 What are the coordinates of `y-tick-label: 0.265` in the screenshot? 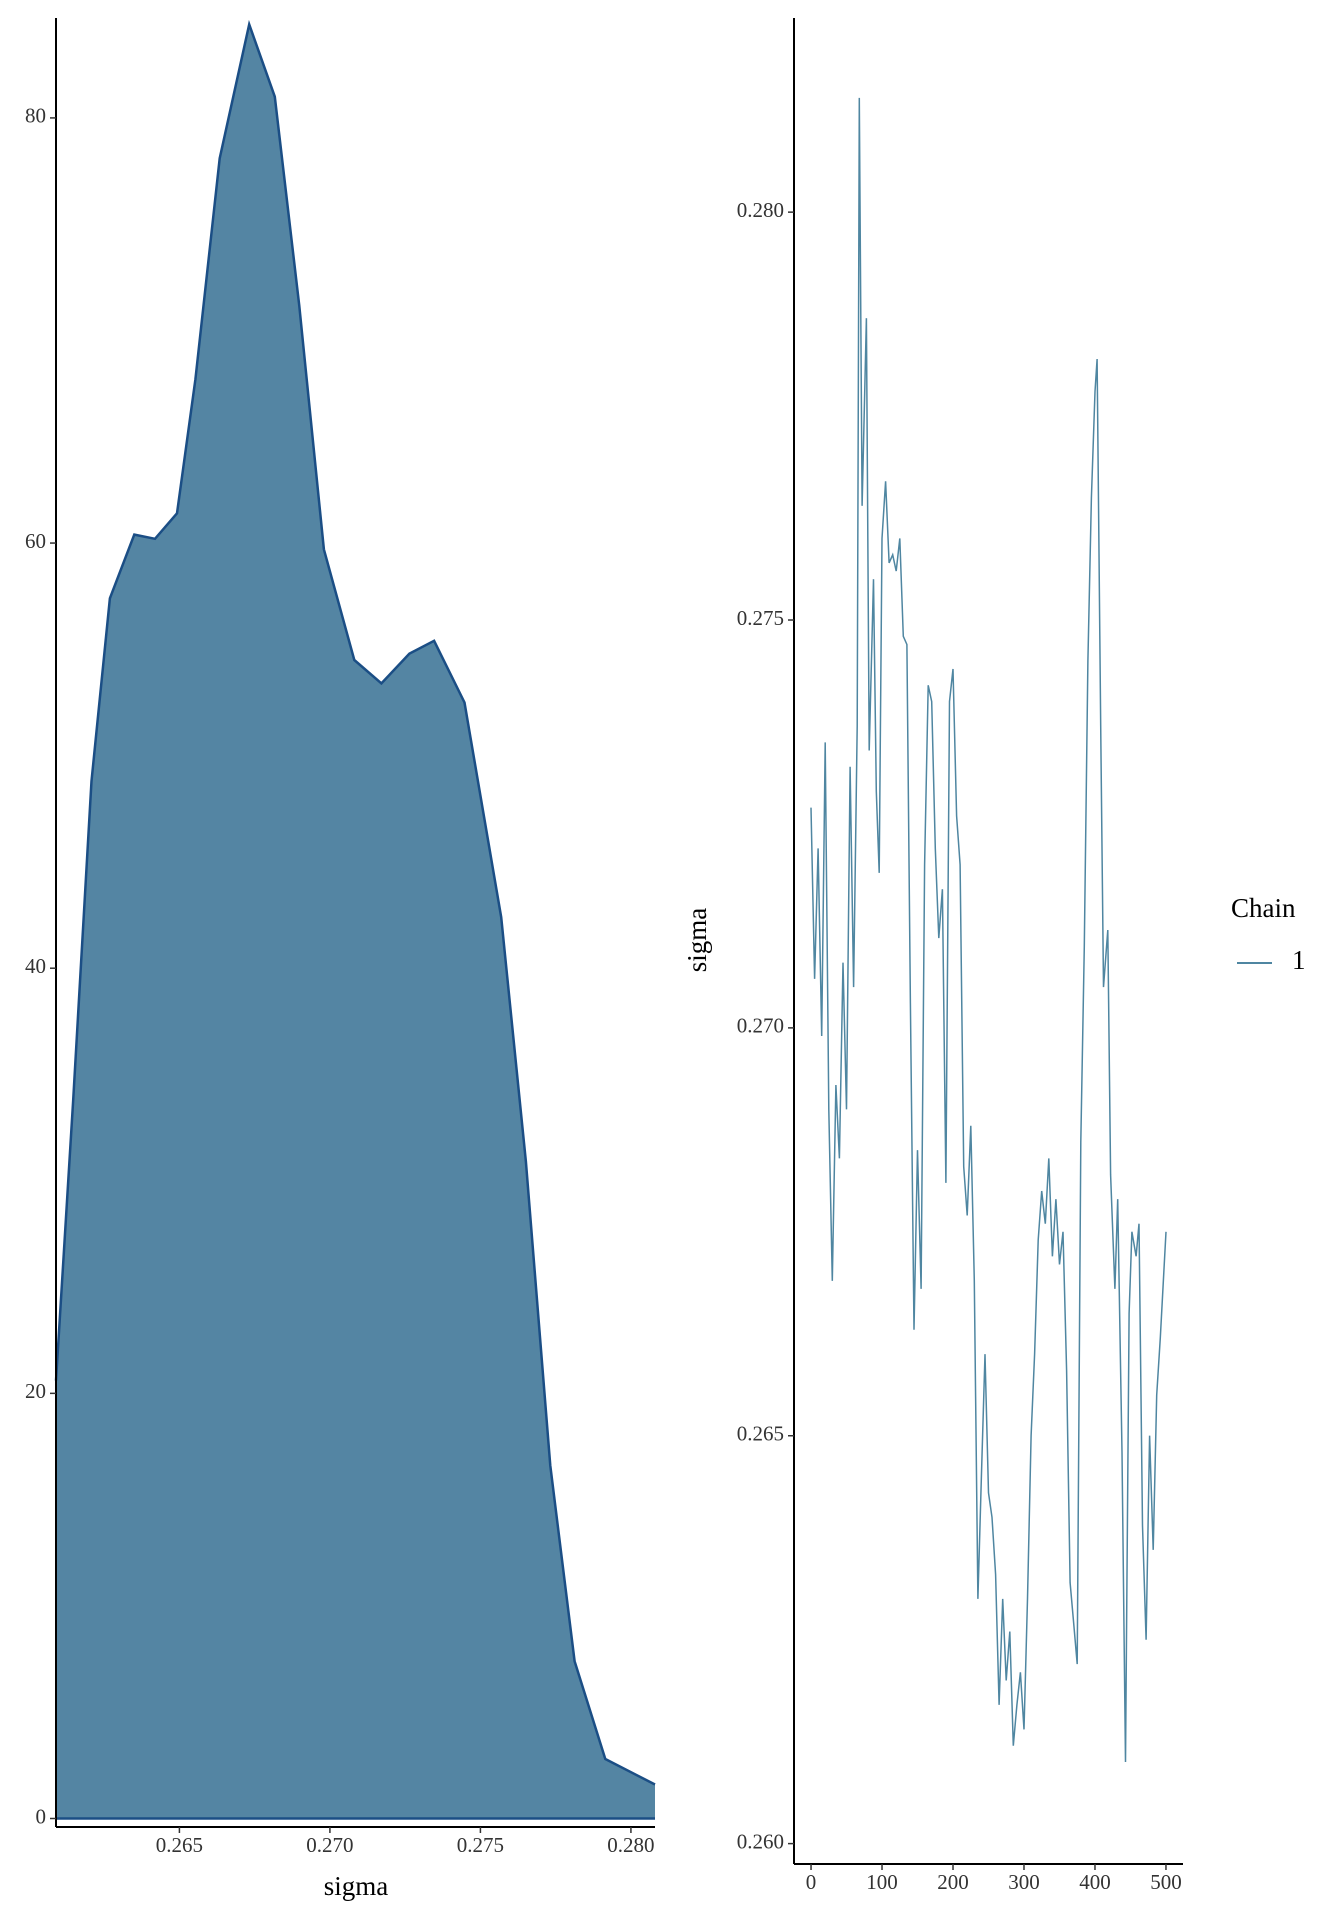 It's located at (760, 1434).